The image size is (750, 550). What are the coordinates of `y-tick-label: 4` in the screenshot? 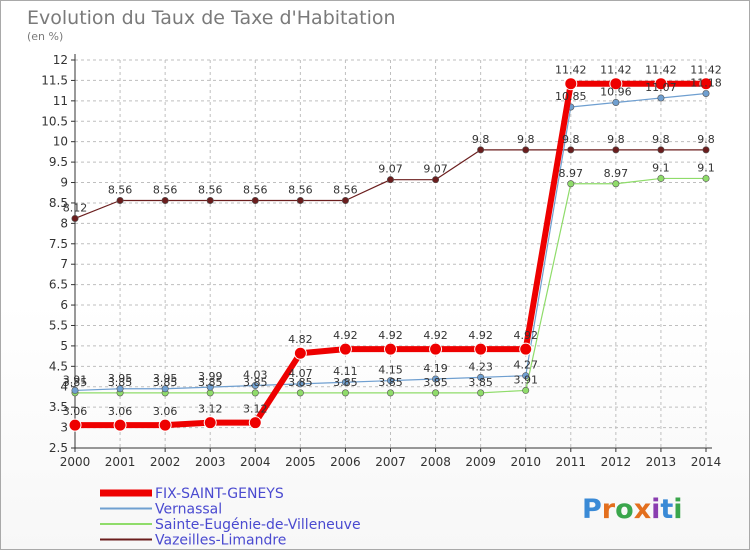 It's located at (64, 387).